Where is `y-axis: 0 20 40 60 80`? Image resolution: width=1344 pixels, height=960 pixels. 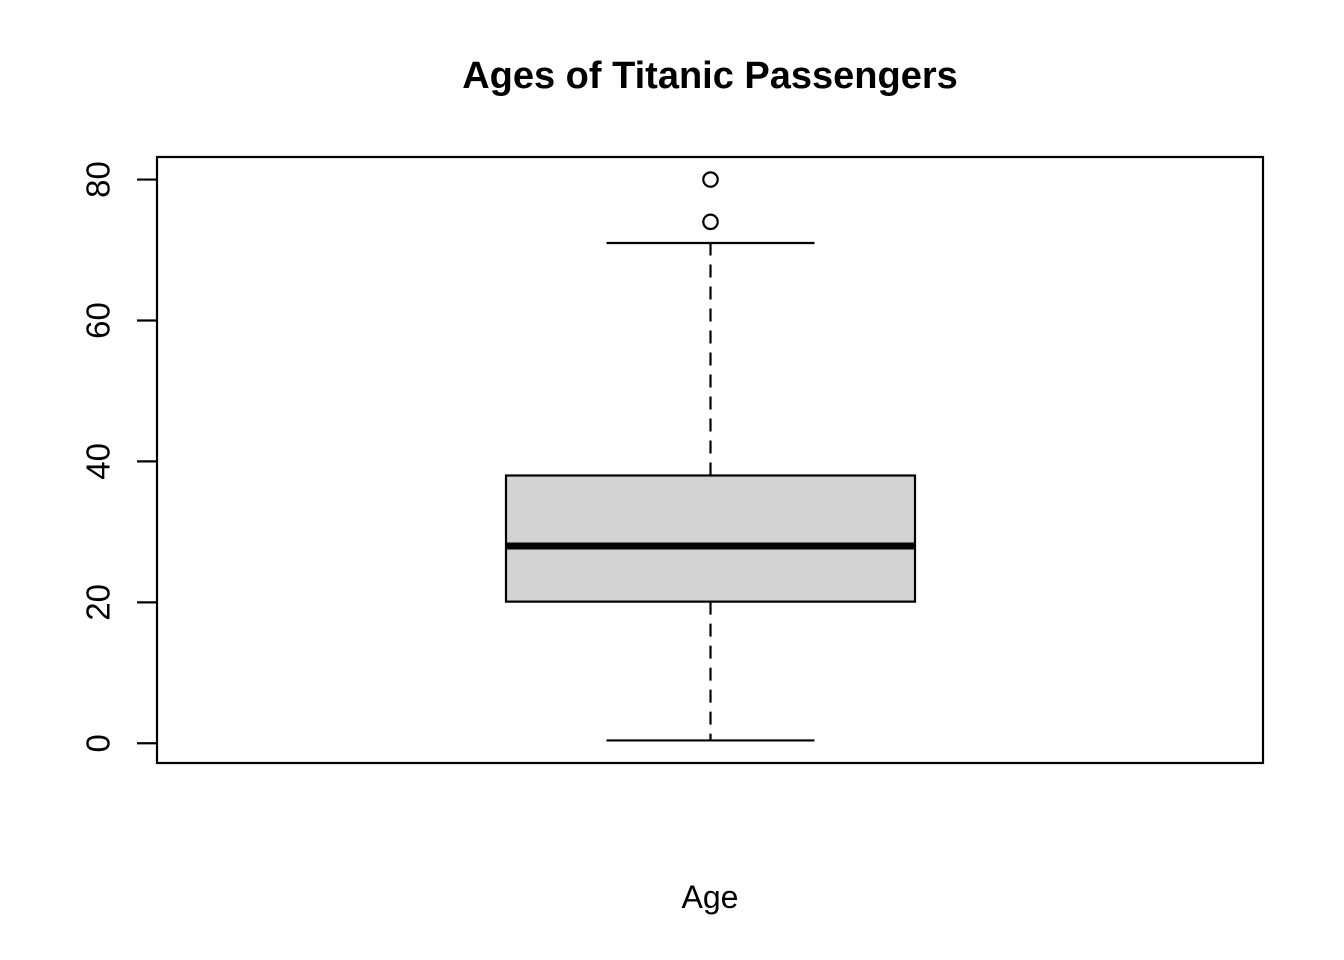 y-axis: 0 20 40 60 80 is located at coordinates (118, 456).